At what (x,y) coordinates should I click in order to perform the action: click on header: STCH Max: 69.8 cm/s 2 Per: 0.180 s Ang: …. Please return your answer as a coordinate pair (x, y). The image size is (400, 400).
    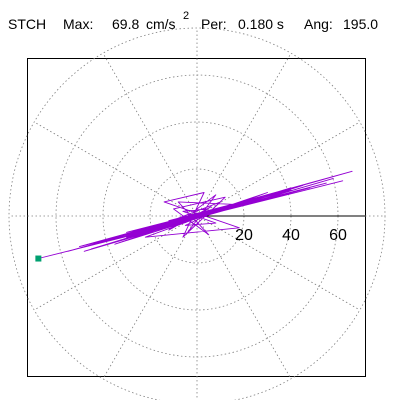
    Looking at the image, I should click on (200, 20).